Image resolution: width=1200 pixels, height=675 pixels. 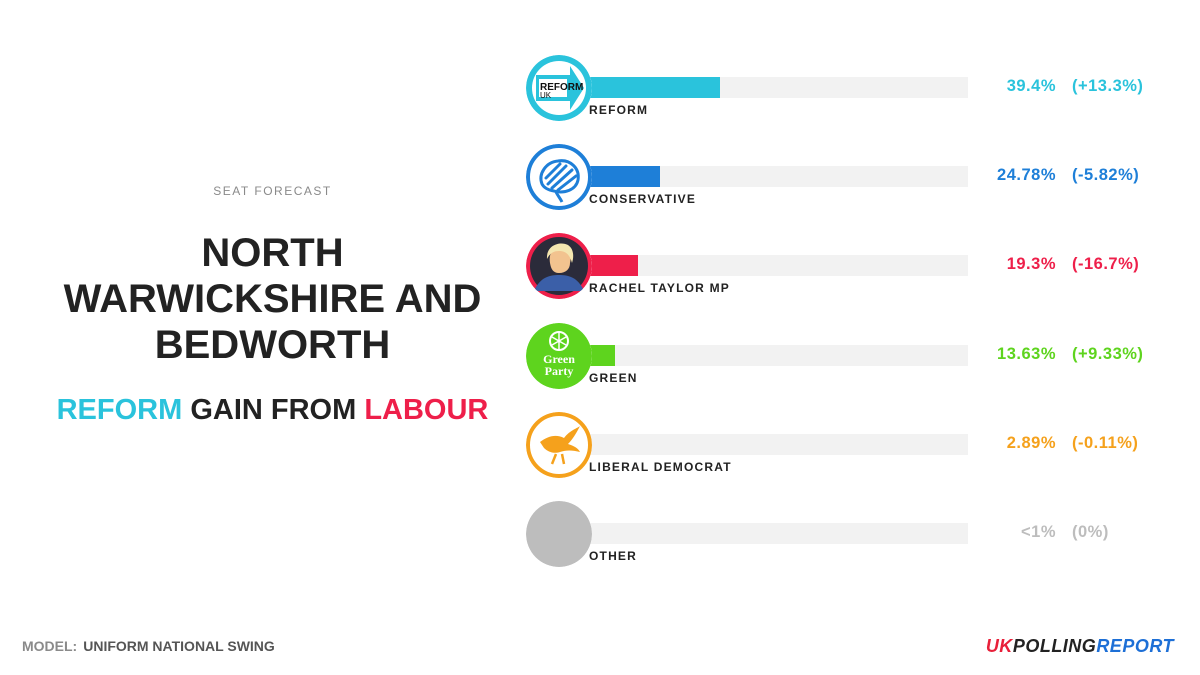 I want to click on party-row: REFORM UK REFORM 39.4% (+13.3%), so click(x=600, y=95).